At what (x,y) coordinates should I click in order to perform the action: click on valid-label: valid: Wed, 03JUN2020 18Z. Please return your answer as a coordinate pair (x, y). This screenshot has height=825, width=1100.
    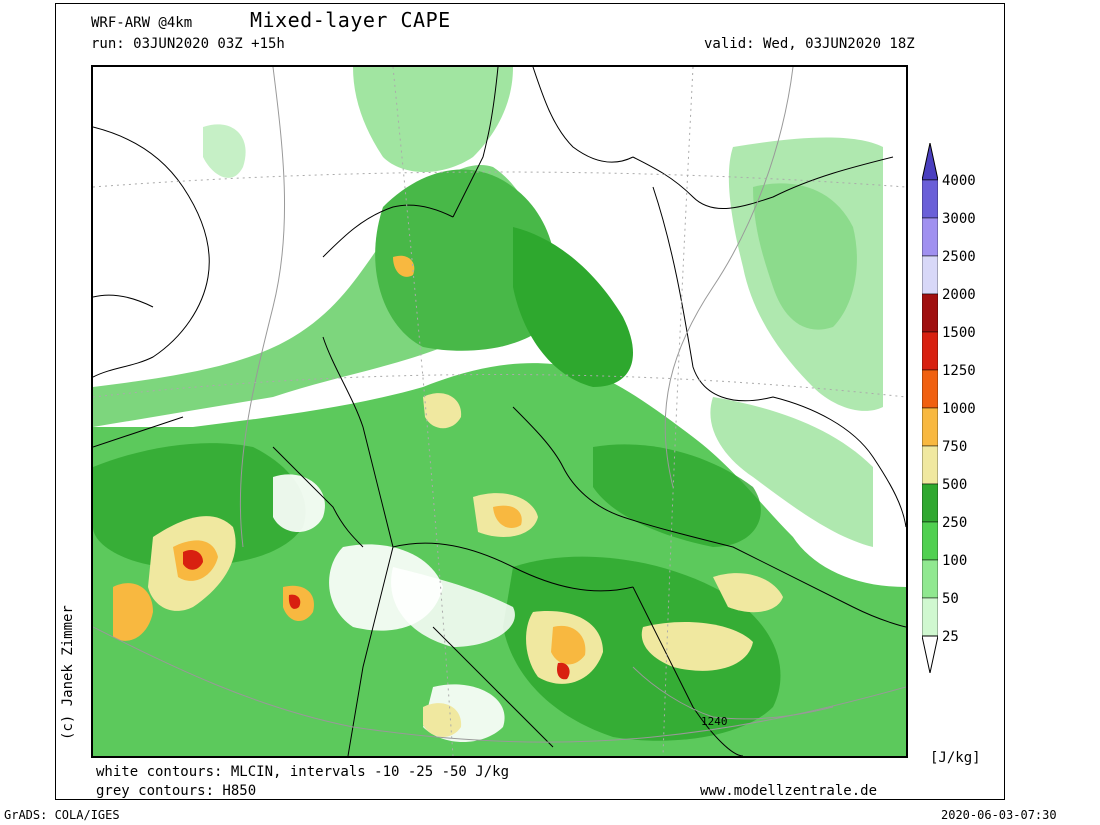
    Looking at the image, I should click on (809, 44).